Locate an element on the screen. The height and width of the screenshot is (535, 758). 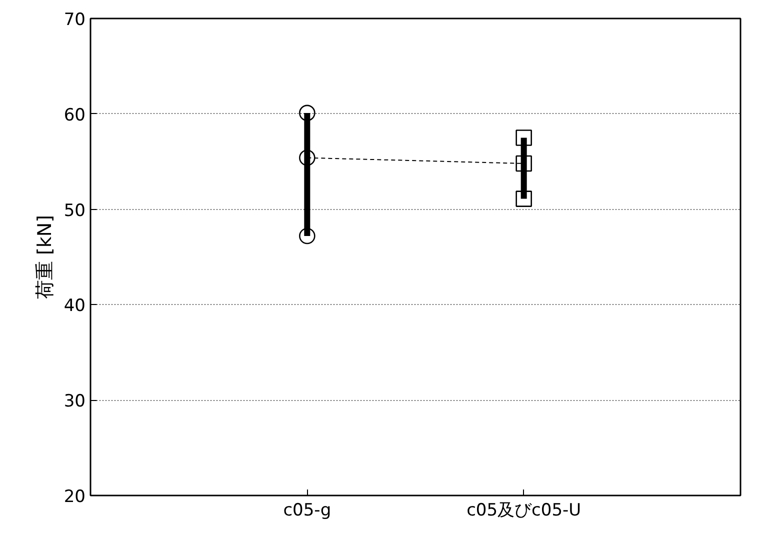
y-tick-label: 30 is located at coordinates (75, 402).